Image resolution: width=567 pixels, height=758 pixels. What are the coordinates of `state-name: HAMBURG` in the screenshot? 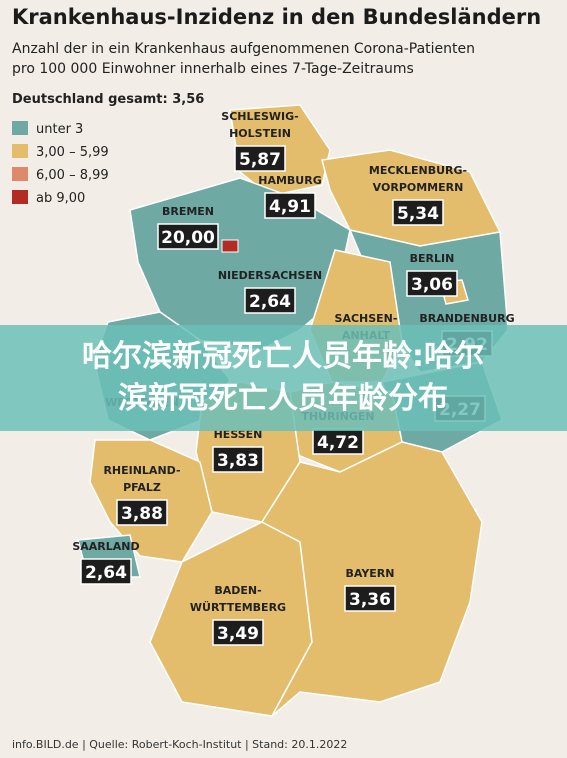 It's located at (289, 180).